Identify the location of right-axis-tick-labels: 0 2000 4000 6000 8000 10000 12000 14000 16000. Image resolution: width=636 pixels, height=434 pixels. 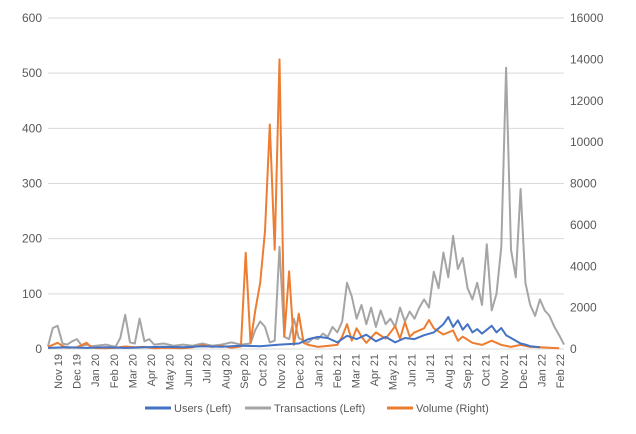
(587, 183).